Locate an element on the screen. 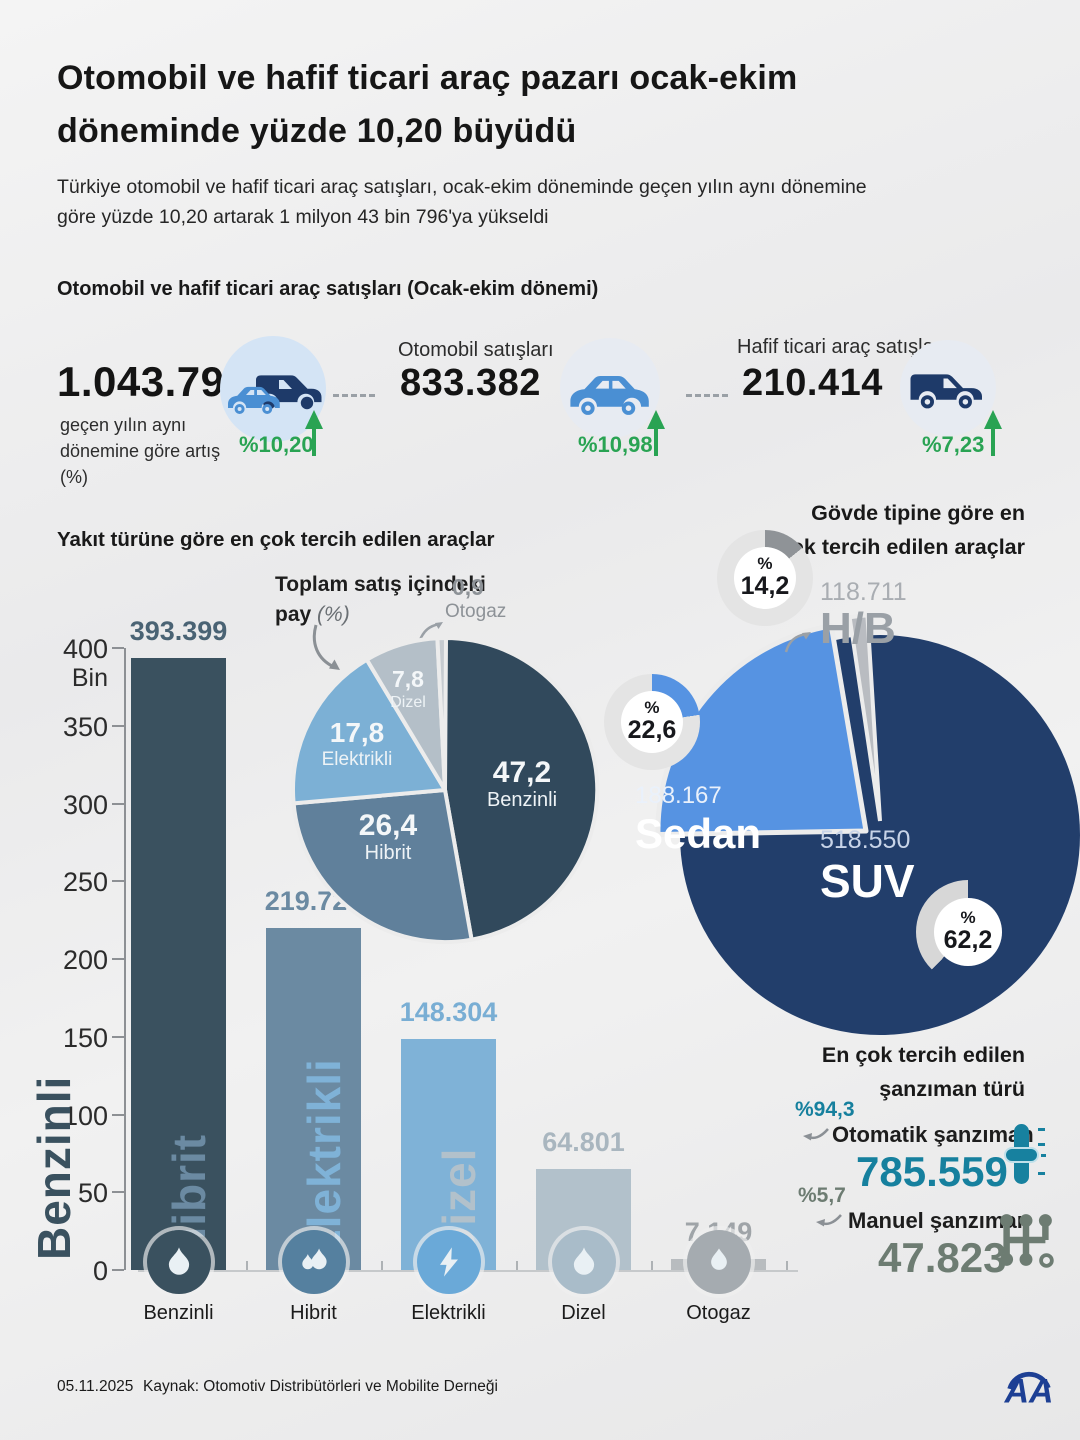  car-sales-label: Otomobil satışları is located at coordinates (476, 350).